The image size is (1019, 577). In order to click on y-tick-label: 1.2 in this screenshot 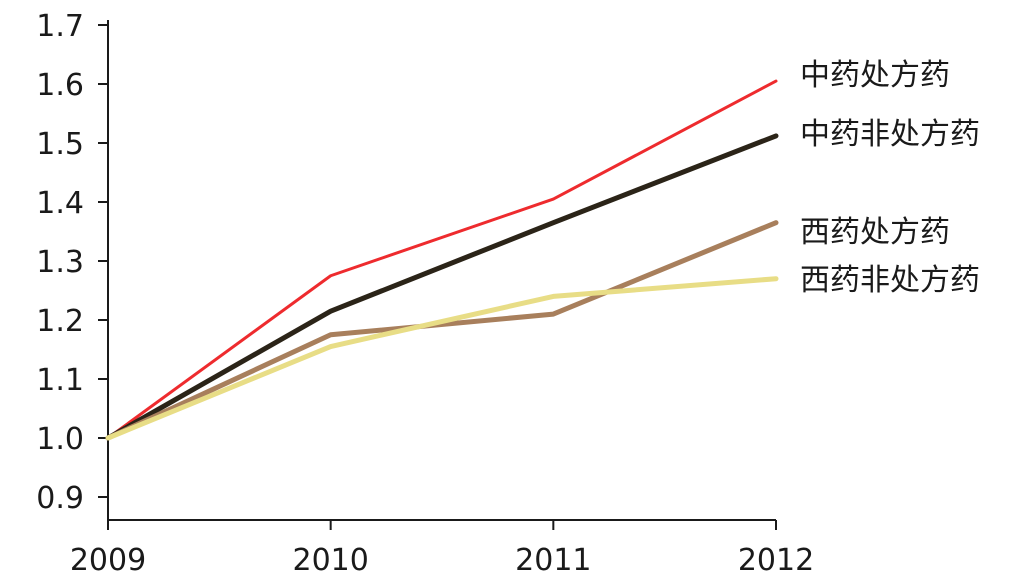, I will do `click(60, 321)`.